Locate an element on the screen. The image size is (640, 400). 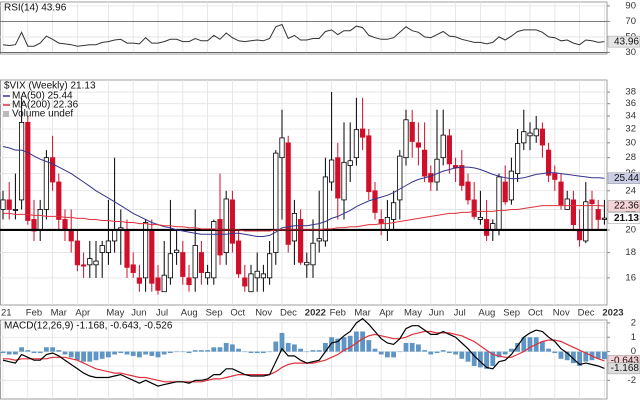
x-tick-label: Oct is located at coordinates (237, 313).